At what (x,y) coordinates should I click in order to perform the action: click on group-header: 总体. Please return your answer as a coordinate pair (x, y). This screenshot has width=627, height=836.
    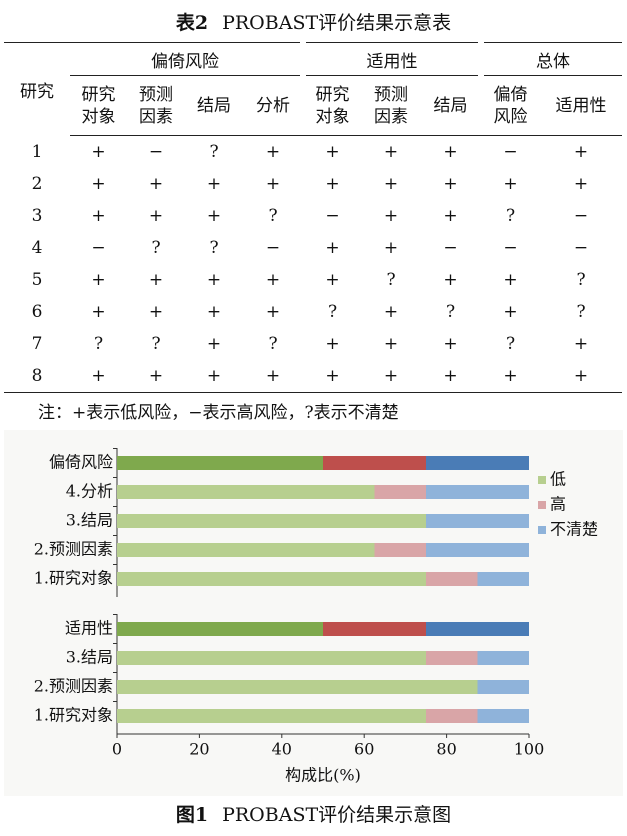
    Looking at the image, I should click on (550, 59).